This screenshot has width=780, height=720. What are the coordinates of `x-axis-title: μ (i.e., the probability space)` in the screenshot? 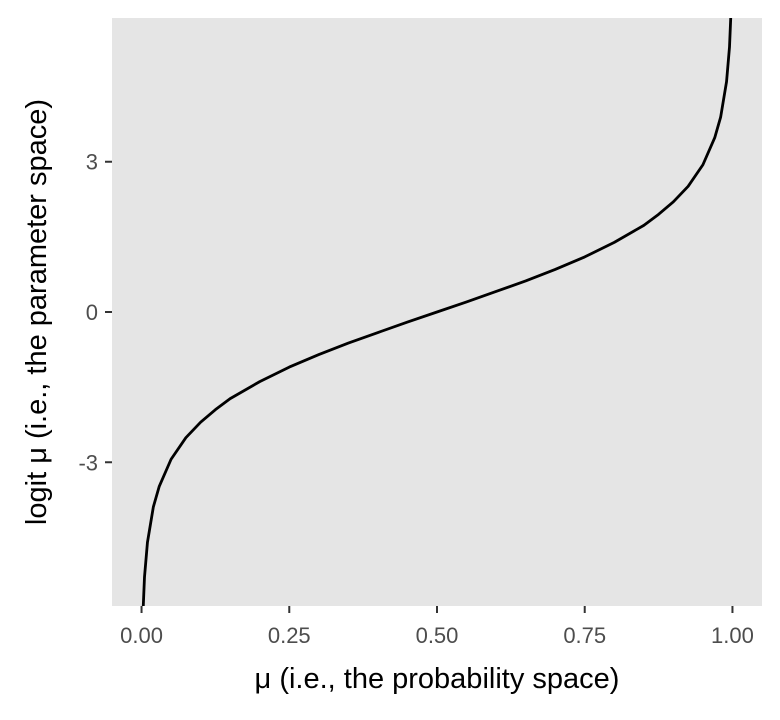 It's located at (437, 679).